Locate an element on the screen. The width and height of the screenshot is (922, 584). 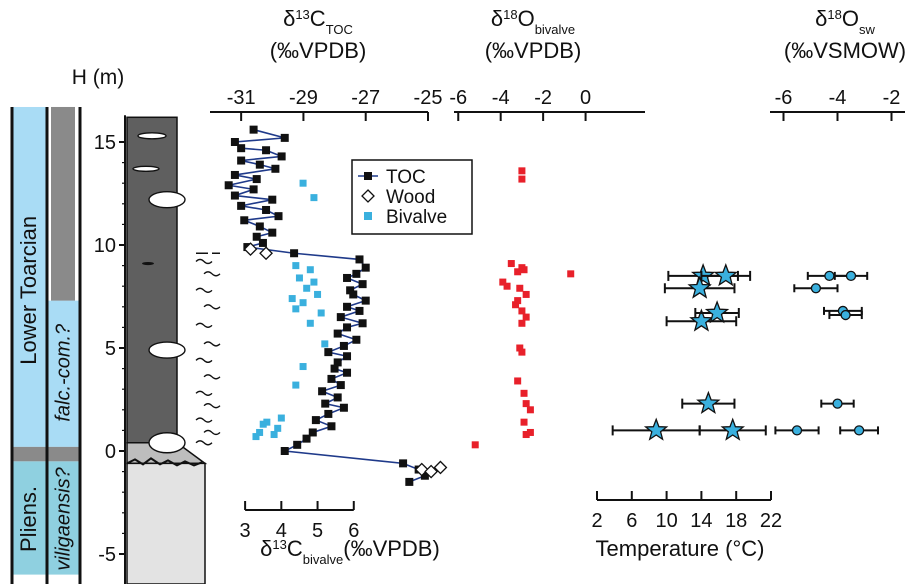
d18o-sw-axis-unit: (‰VSMOW) is located at coordinates (845, 50).